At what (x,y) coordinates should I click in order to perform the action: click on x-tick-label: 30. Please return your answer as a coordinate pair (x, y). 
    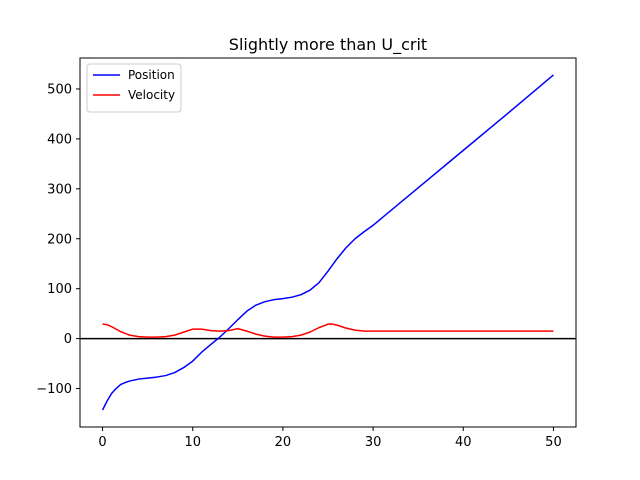
    Looking at the image, I should click on (373, 442).